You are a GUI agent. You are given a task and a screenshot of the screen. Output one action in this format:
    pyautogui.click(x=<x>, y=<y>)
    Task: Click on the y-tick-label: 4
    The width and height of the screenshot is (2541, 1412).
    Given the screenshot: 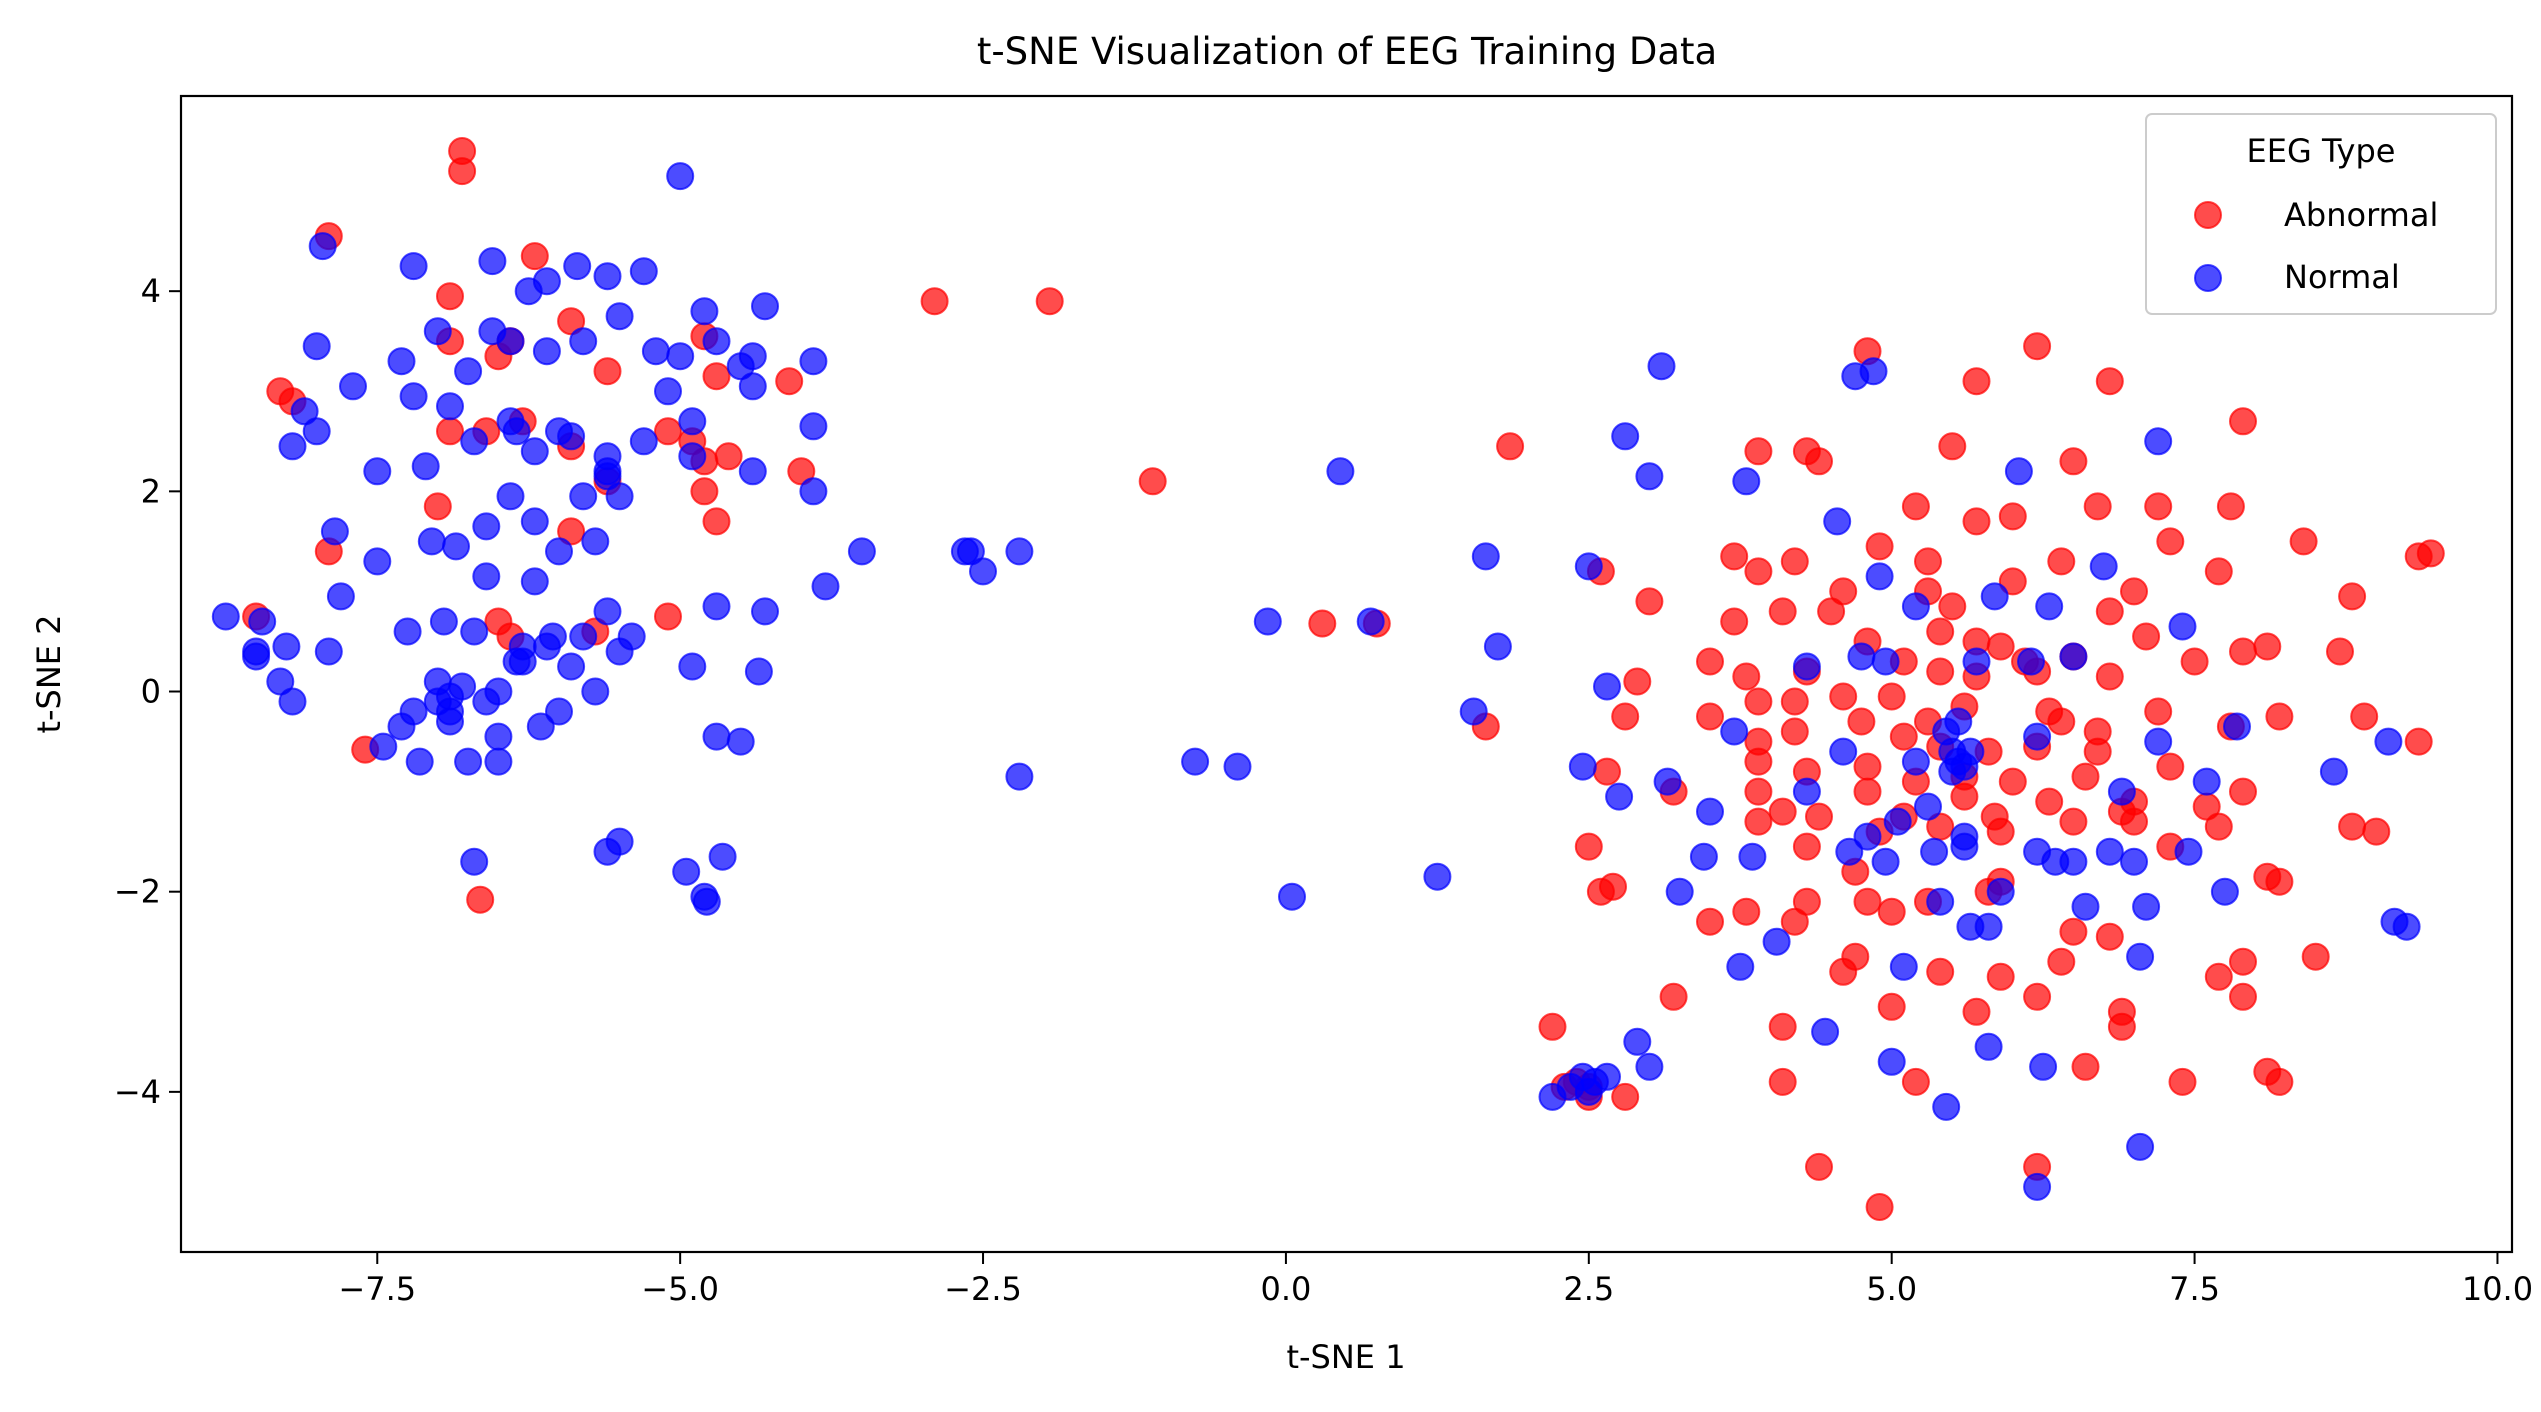 What is the action you would take?
    pyautogui.click(x=151, y=291)
    